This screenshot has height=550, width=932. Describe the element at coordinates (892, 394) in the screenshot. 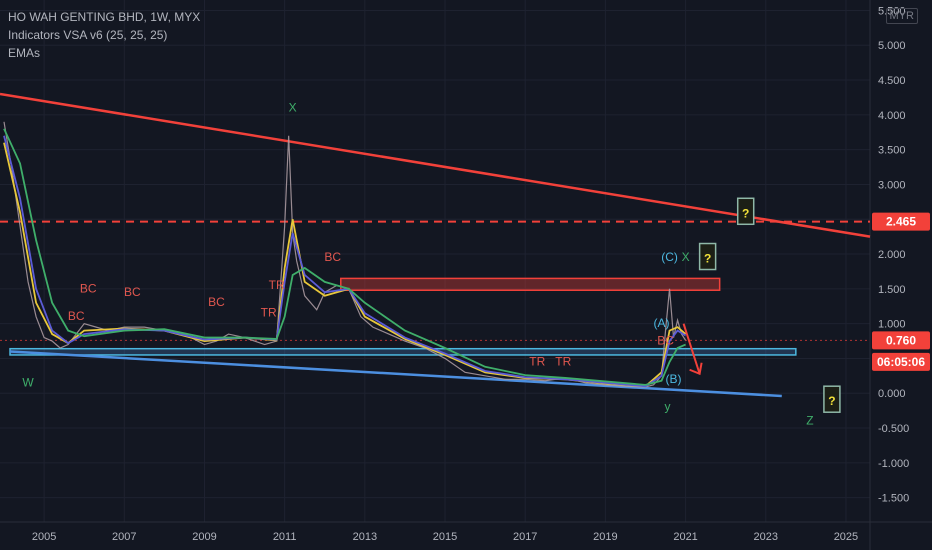

I see `y-tick-label: 0.000` at that location.